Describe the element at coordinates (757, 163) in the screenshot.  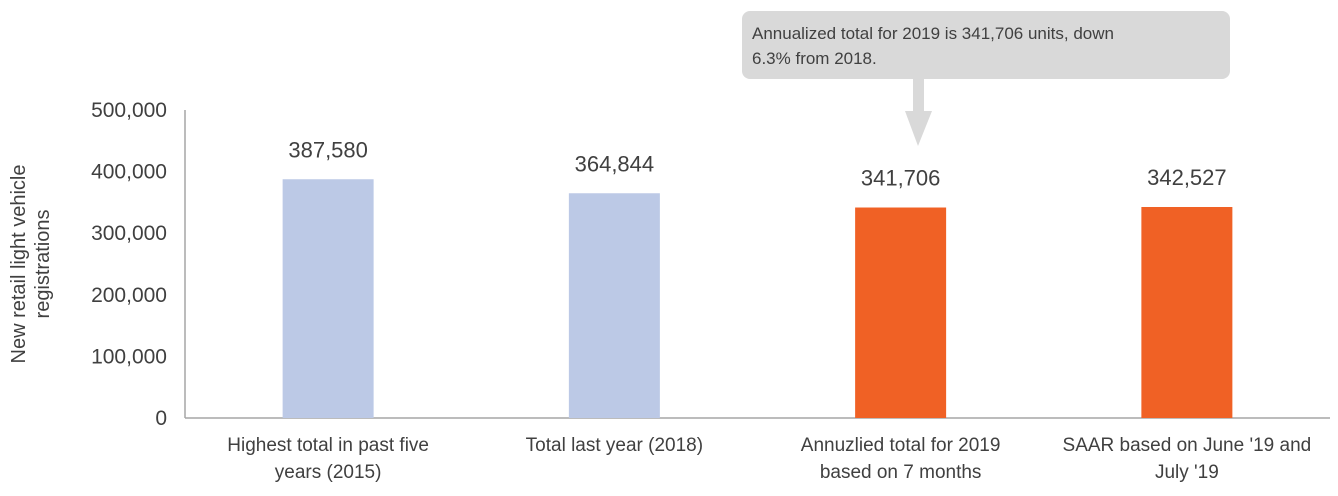
I see `data-labels: 387,580 364,844 341,706 342,527` at that location.